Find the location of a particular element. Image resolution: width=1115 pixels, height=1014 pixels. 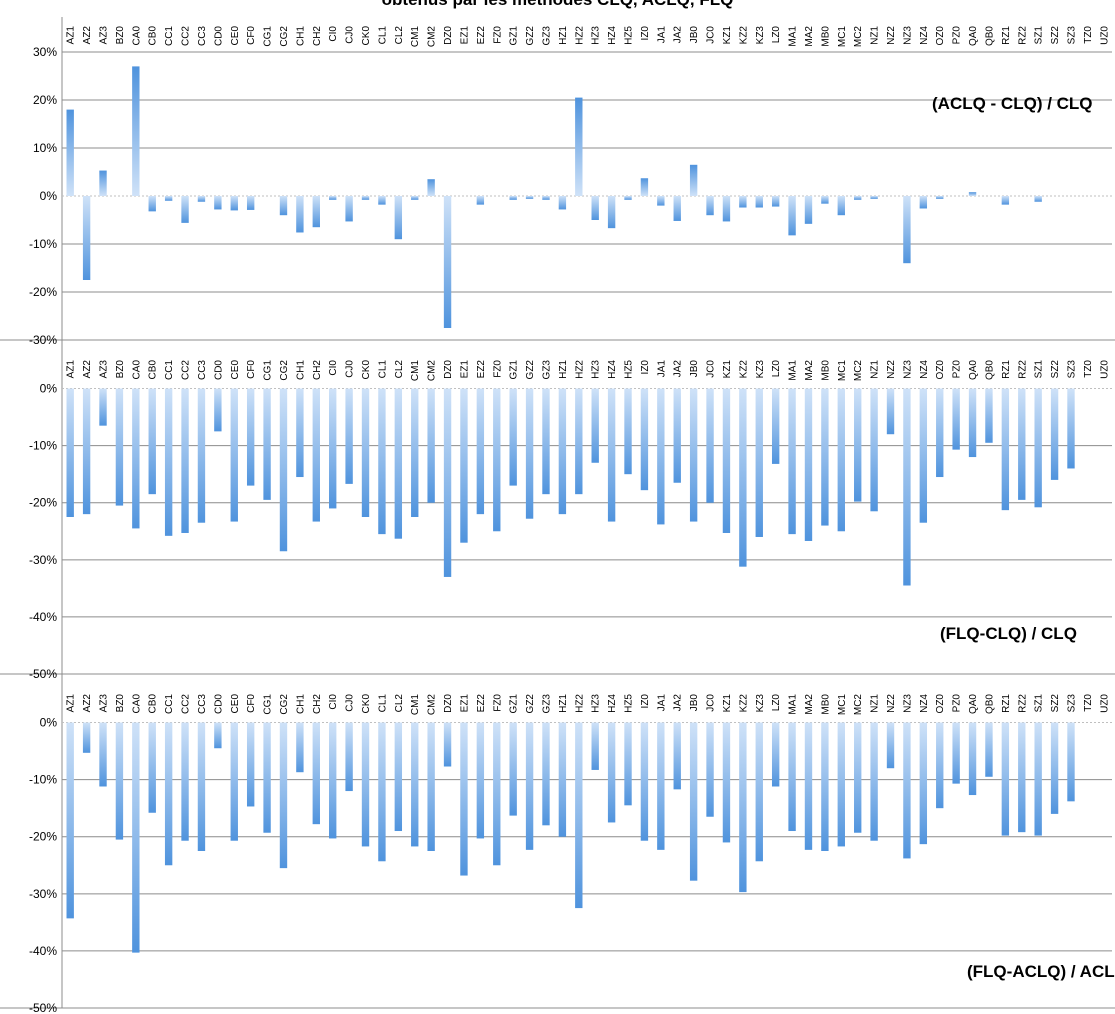

bar-DZ0 is located at coordinates (447, 482).